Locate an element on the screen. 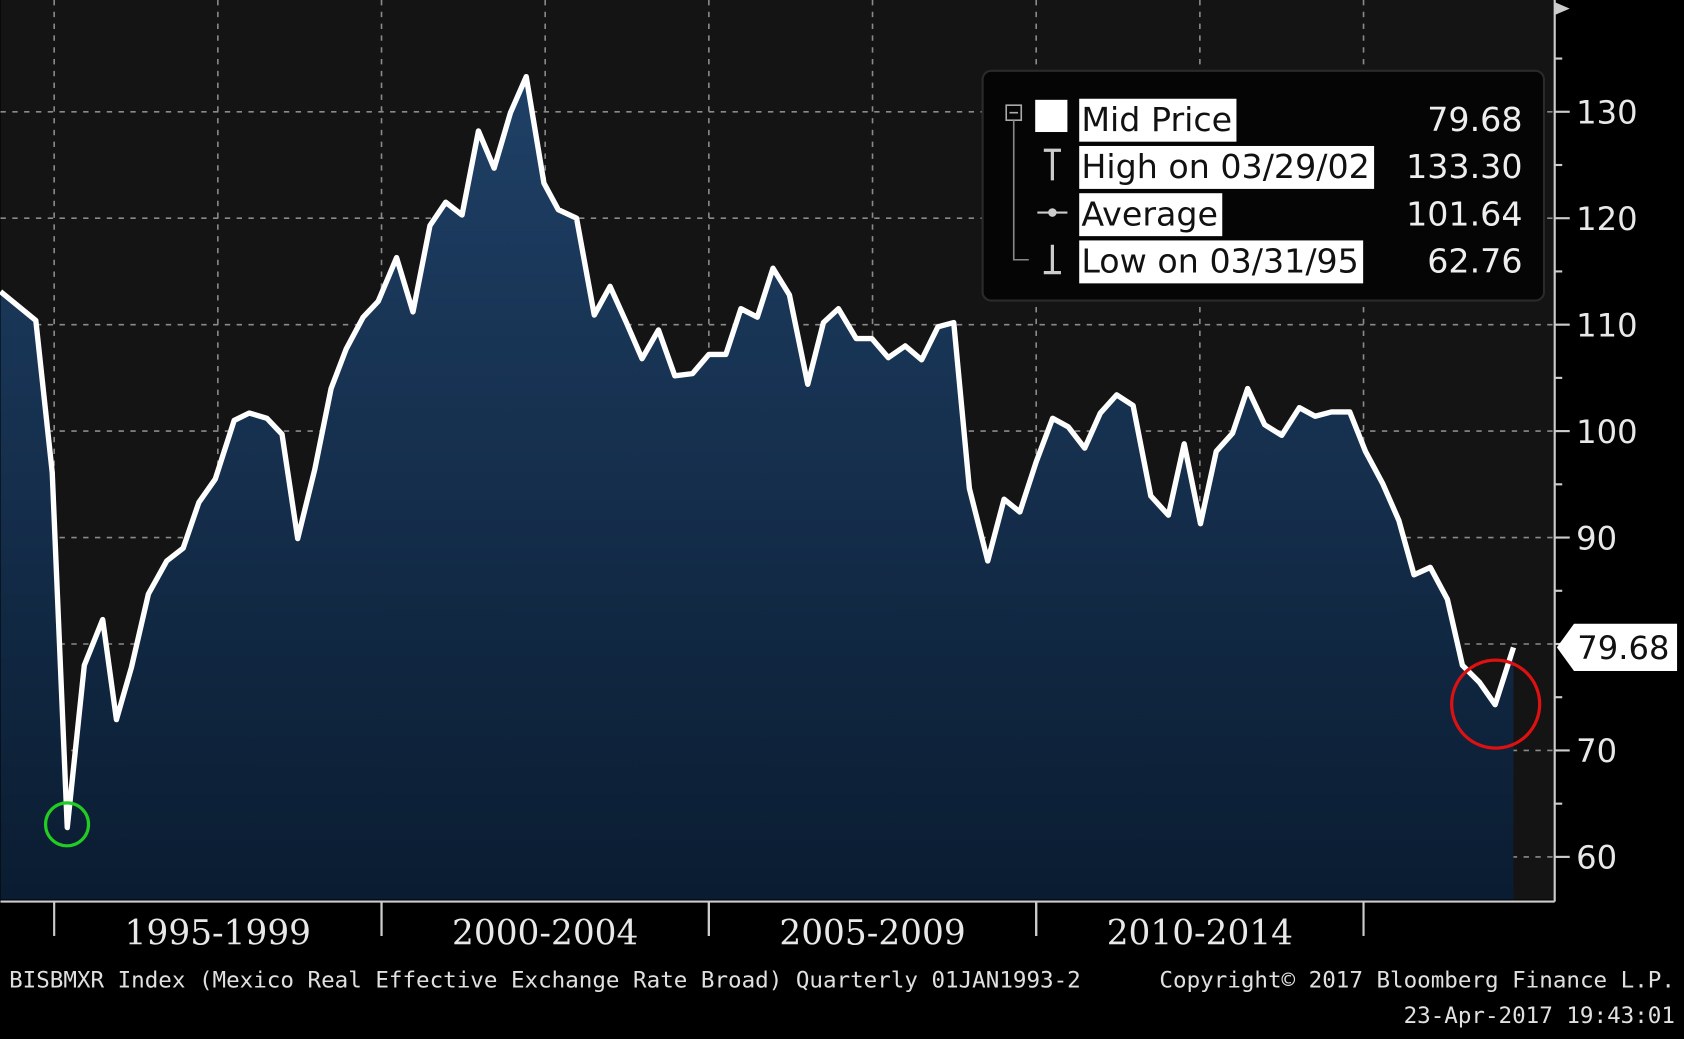 The height and width of the screenshot is (1039, 1684). legend-value: 79.68 is located at coordinates (1474, 119).